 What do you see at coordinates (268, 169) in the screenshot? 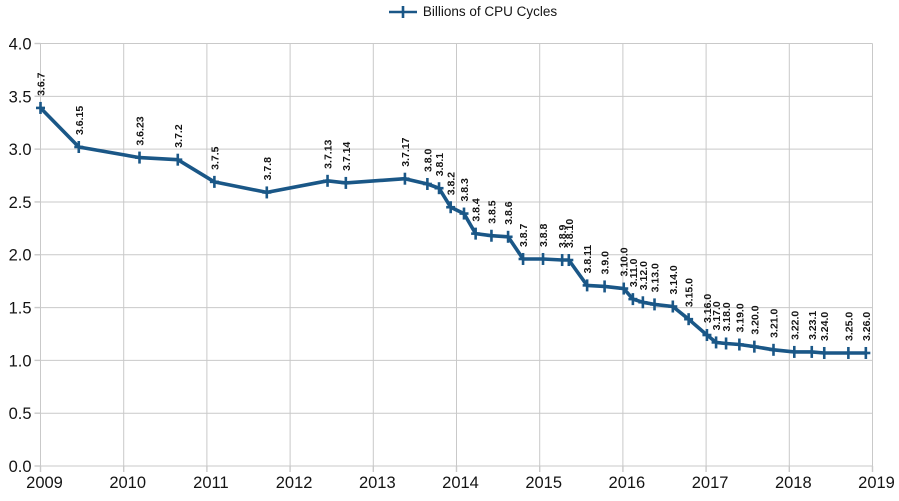
I see `data-point-label: 3.7.8` at bounding box center [268, 169].